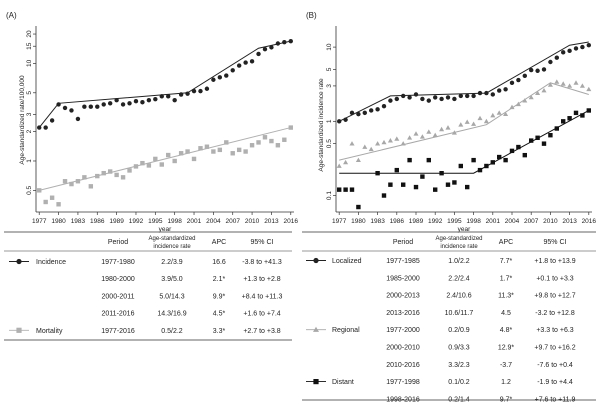 The height and width of the screenshot is (409, 600). What do you see at coordinates (550, 221) in the screenshot?
I see `x-tick-label: 2010` at bounding box center [550, 221].